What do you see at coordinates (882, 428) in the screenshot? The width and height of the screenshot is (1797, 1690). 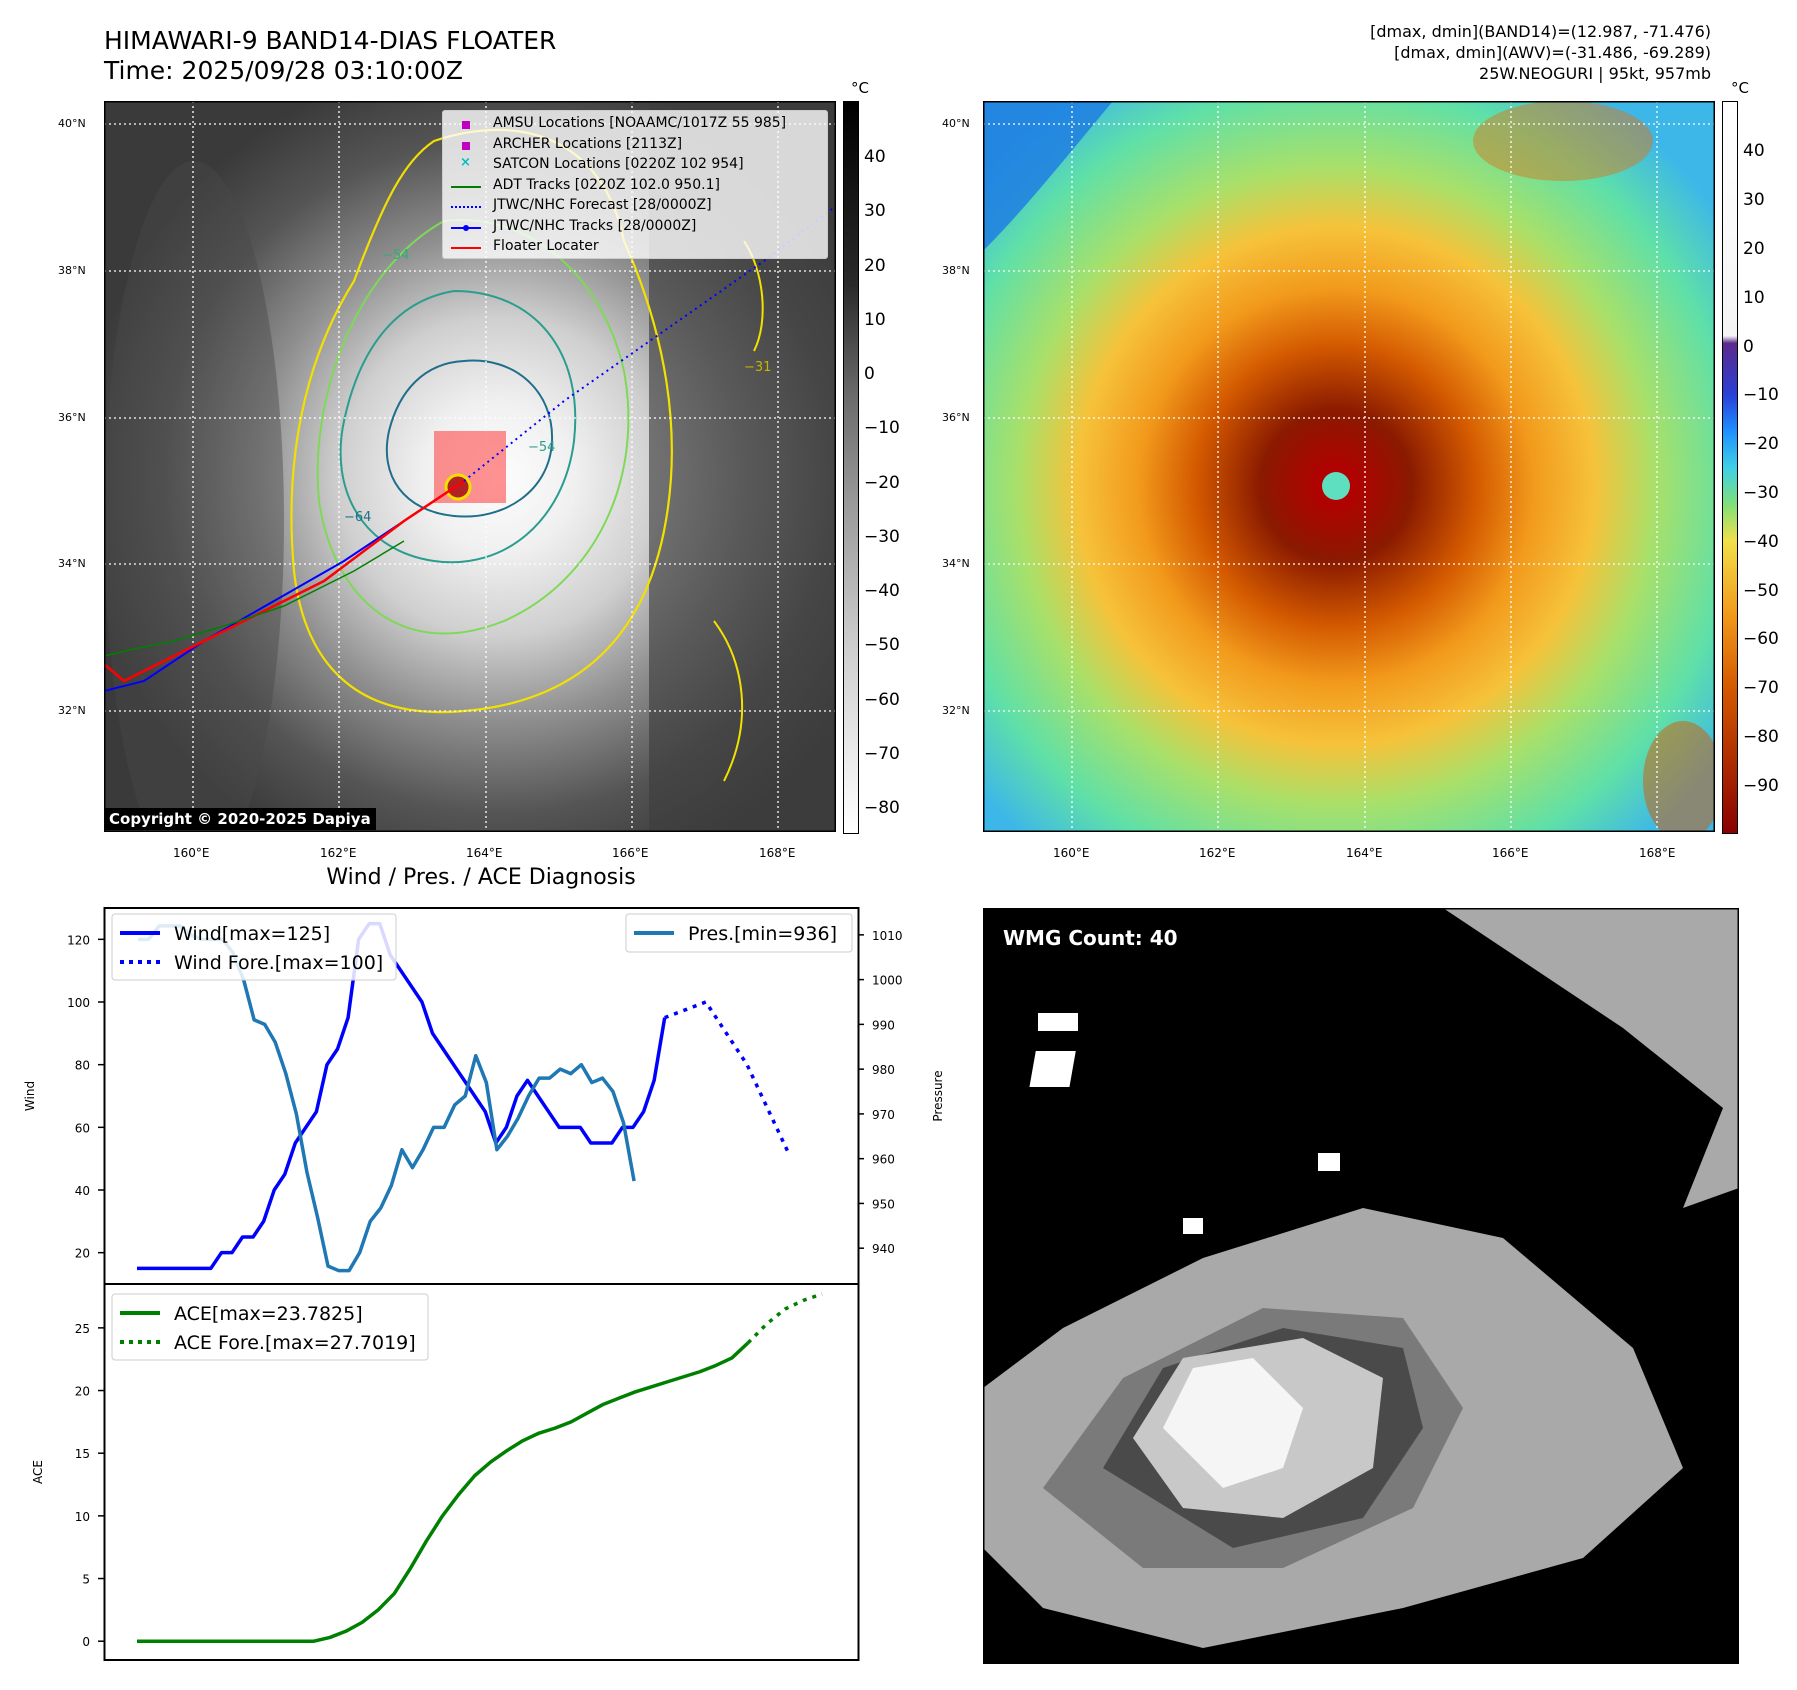 I see `ir-colorbar-tick: −10` at bounding box center [882, 428].